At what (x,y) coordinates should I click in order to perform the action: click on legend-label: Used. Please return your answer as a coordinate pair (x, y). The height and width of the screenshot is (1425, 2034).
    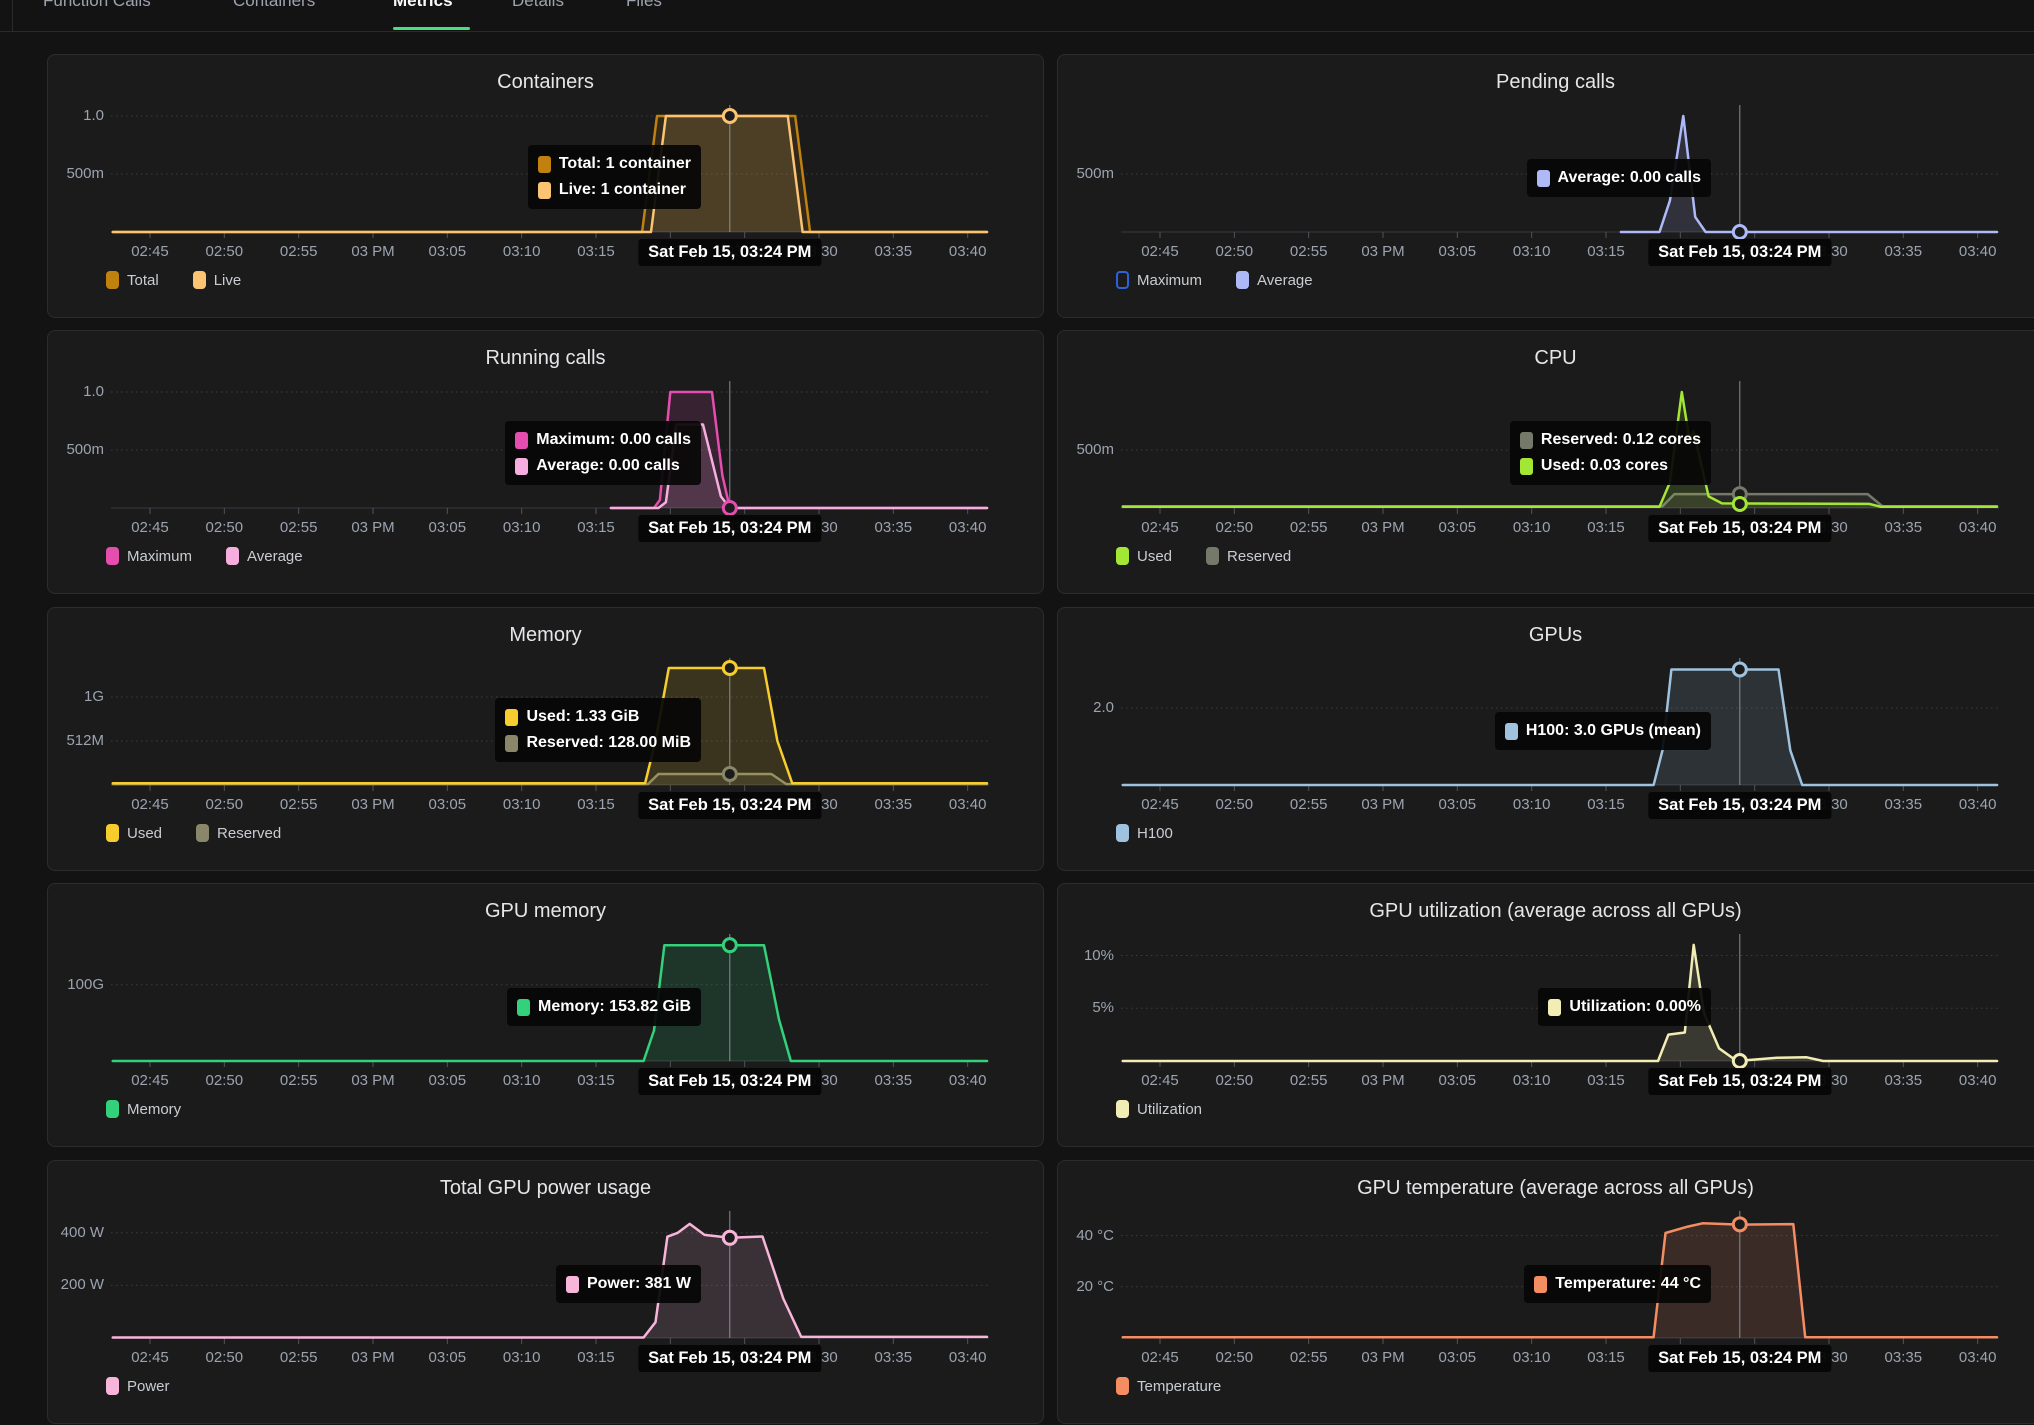
    Looking at the image, I should click on (1155, 556).